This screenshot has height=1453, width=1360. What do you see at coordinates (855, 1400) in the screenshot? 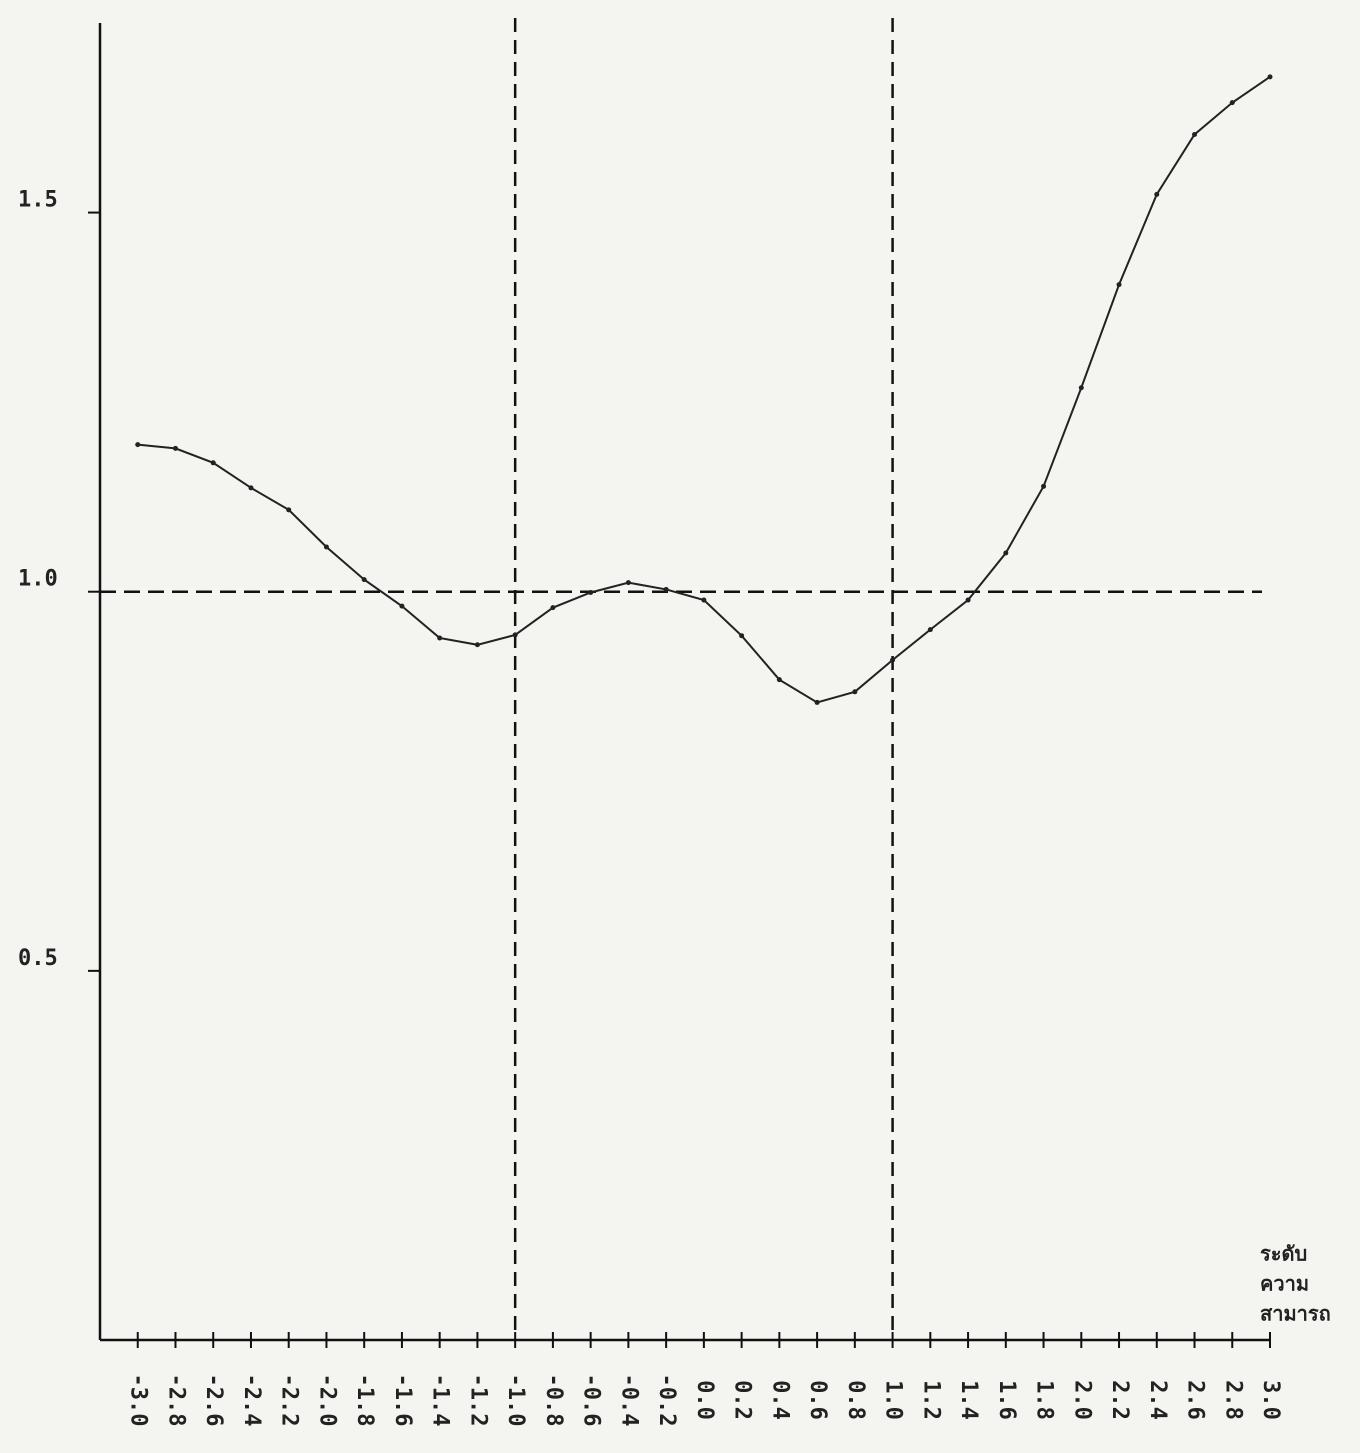
I see `x-tick-label: 0.8` at bounding box center [855, 1400].